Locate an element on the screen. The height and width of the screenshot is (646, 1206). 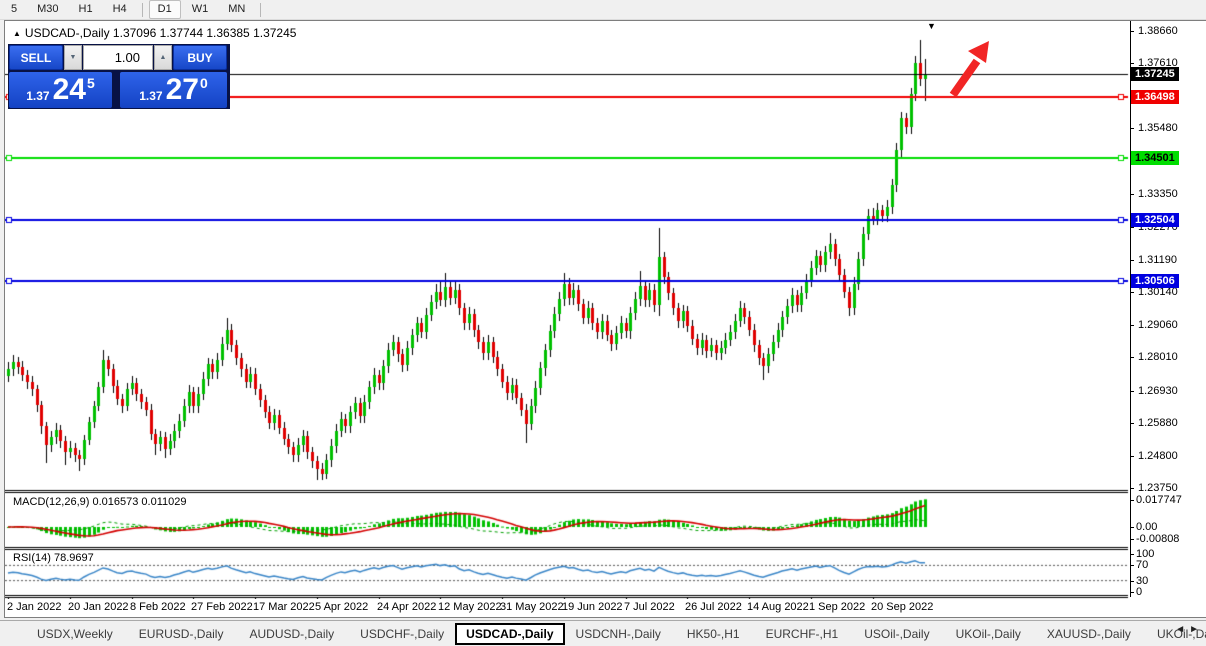
timeframe-button-mn: MN is located at coordinates (237, 9).